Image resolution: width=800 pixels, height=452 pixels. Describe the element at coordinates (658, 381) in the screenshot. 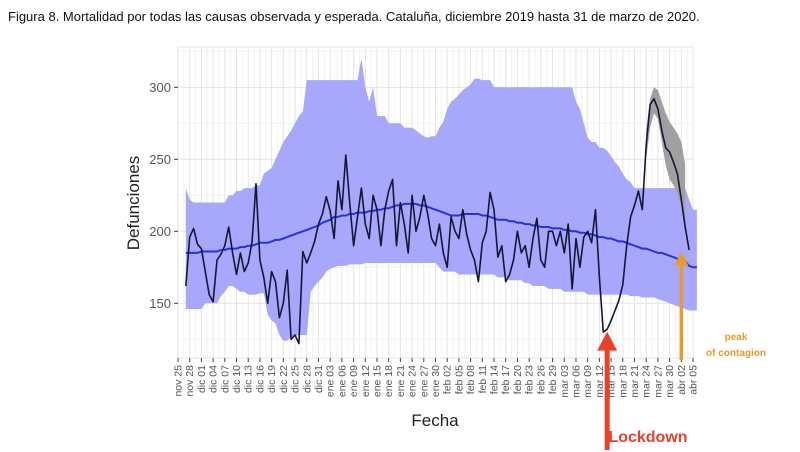

I see `x-tick-label: mar 27` at that location.